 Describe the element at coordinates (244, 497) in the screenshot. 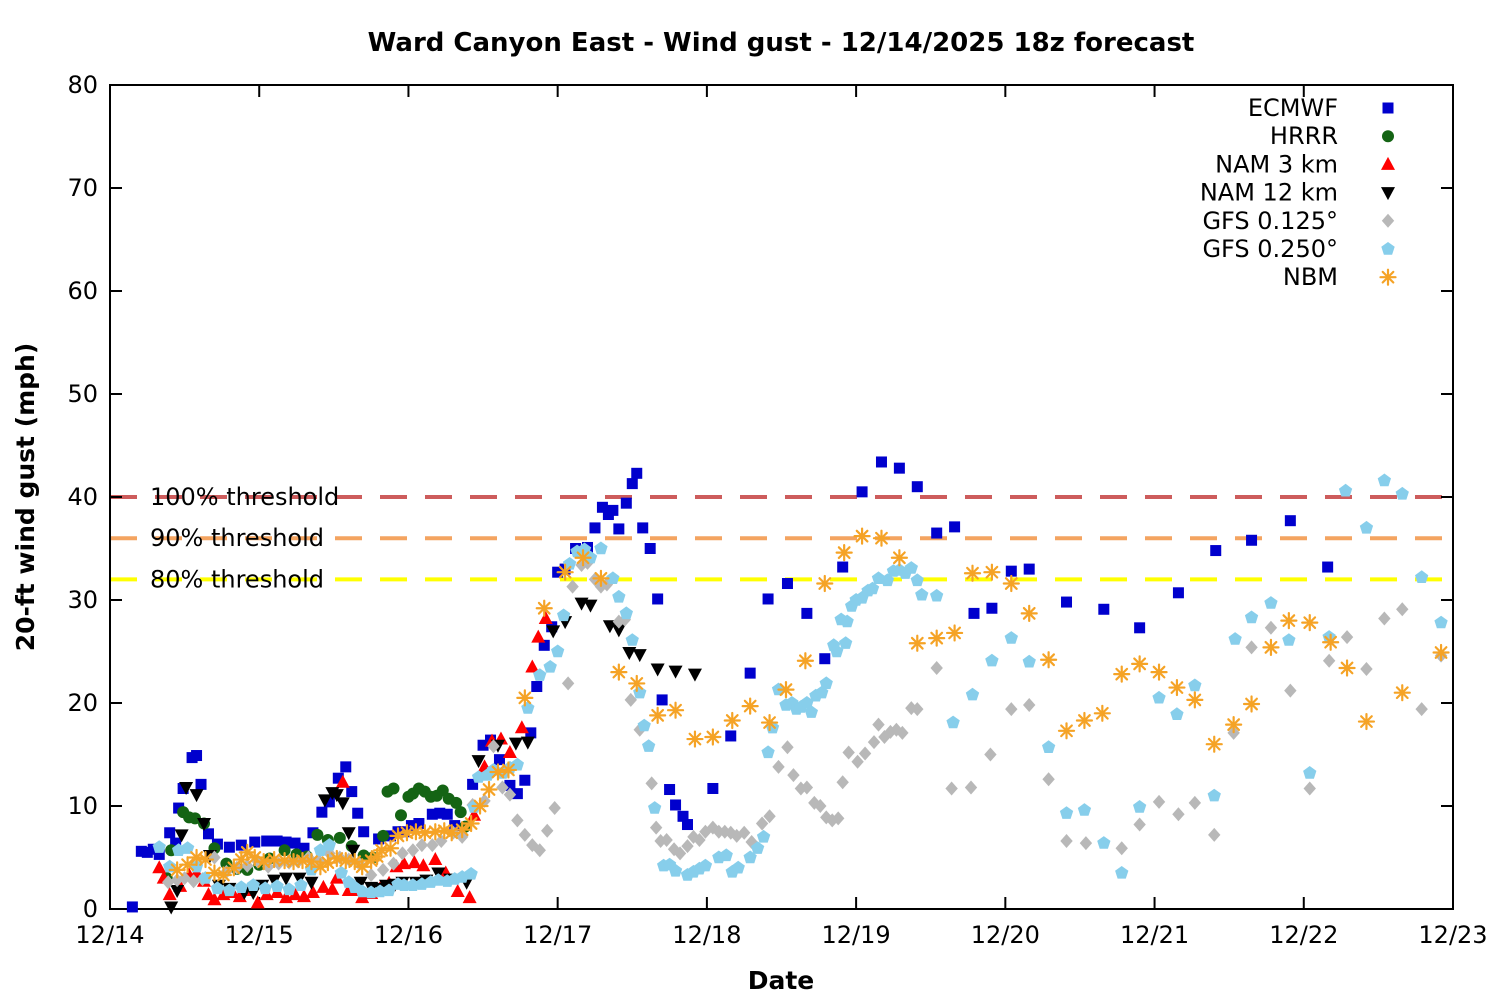

I see `threshold-label-100: 100% threshold` at that location.